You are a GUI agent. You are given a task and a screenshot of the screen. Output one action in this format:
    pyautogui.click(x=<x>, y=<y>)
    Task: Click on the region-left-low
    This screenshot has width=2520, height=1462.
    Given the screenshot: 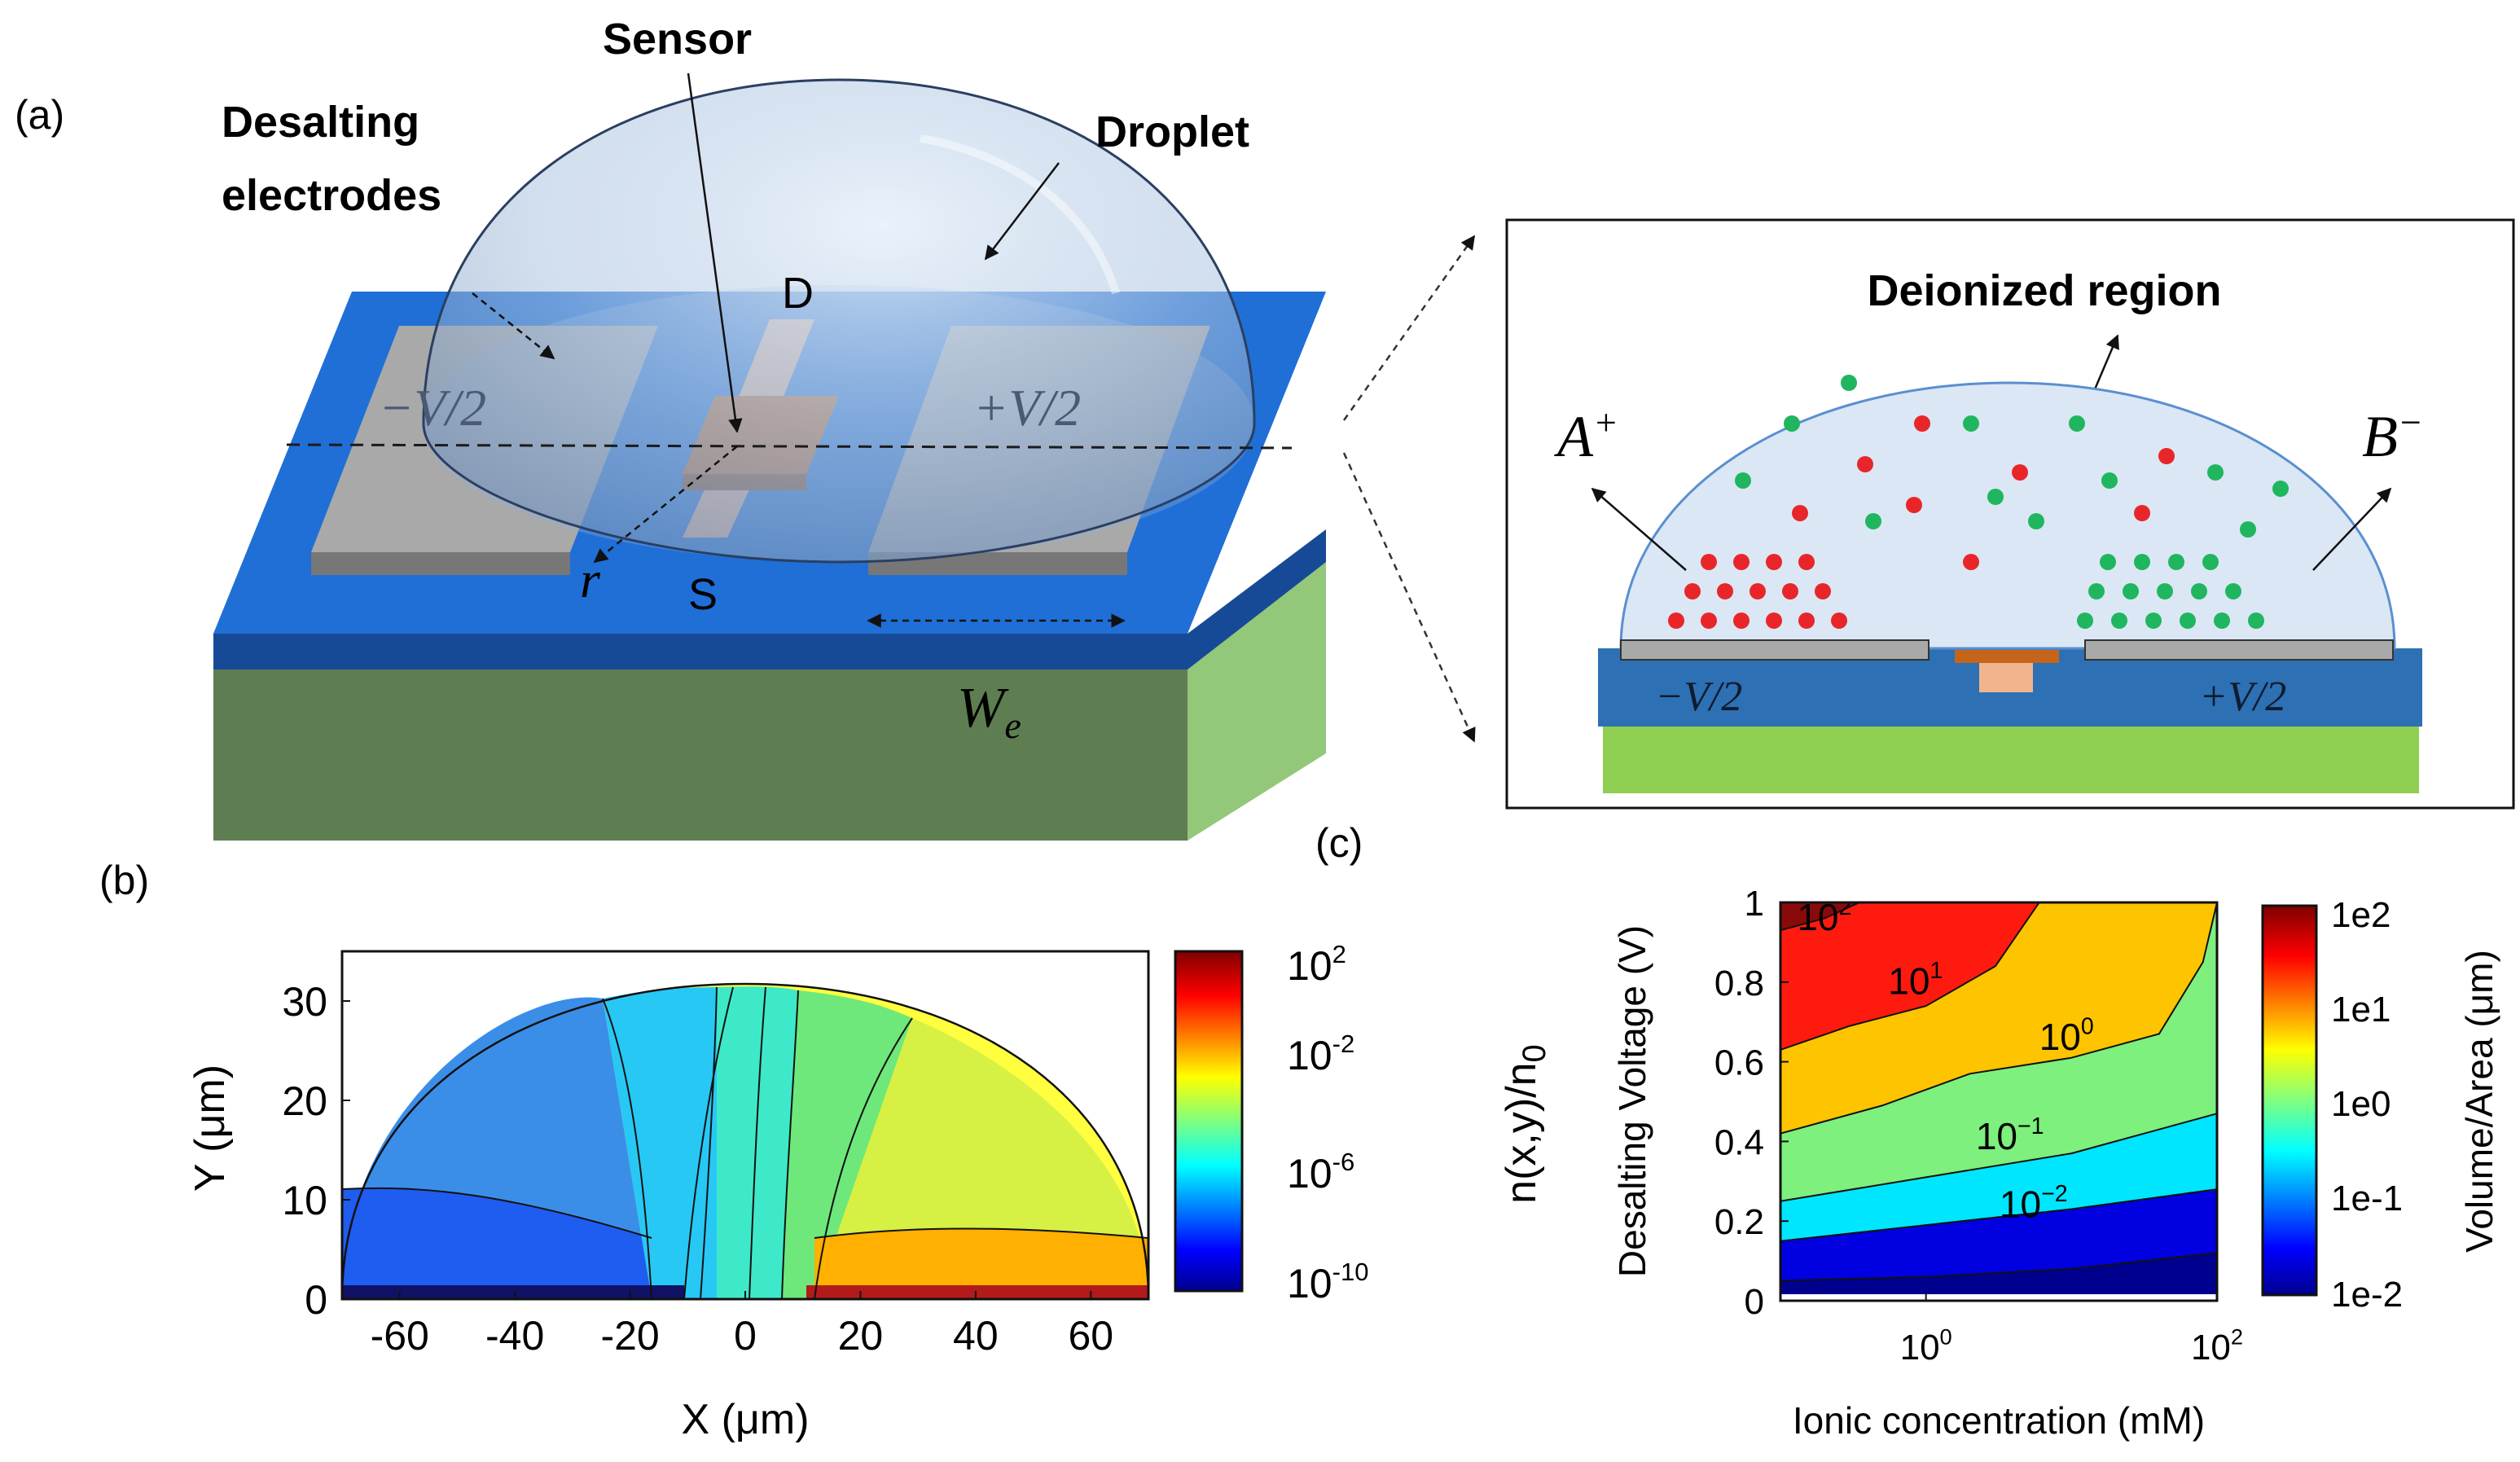 What is the action you would take?
    pyautogui.click(x=505, y=1243)
    